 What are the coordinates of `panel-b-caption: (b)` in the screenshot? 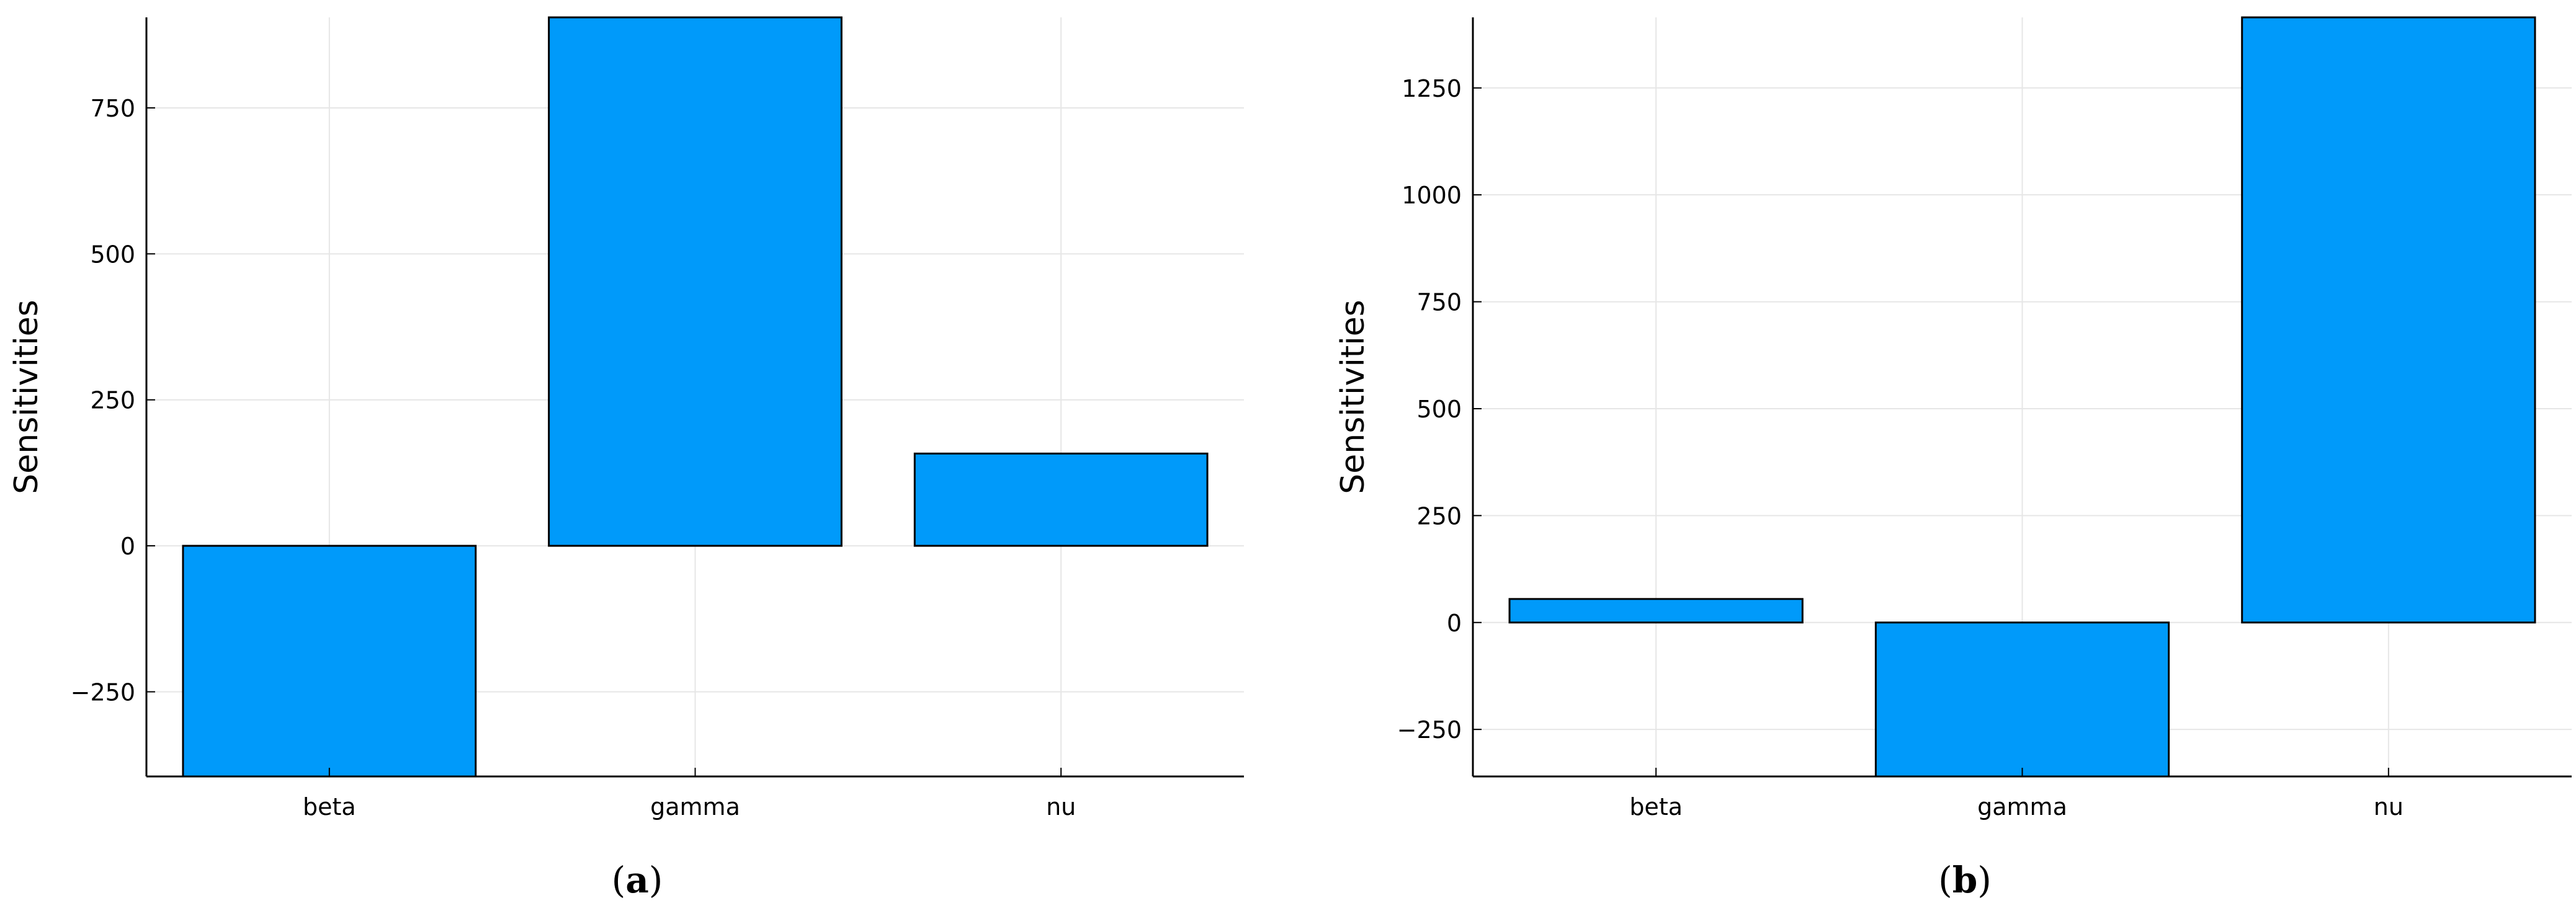 It's located at (1965, 880).